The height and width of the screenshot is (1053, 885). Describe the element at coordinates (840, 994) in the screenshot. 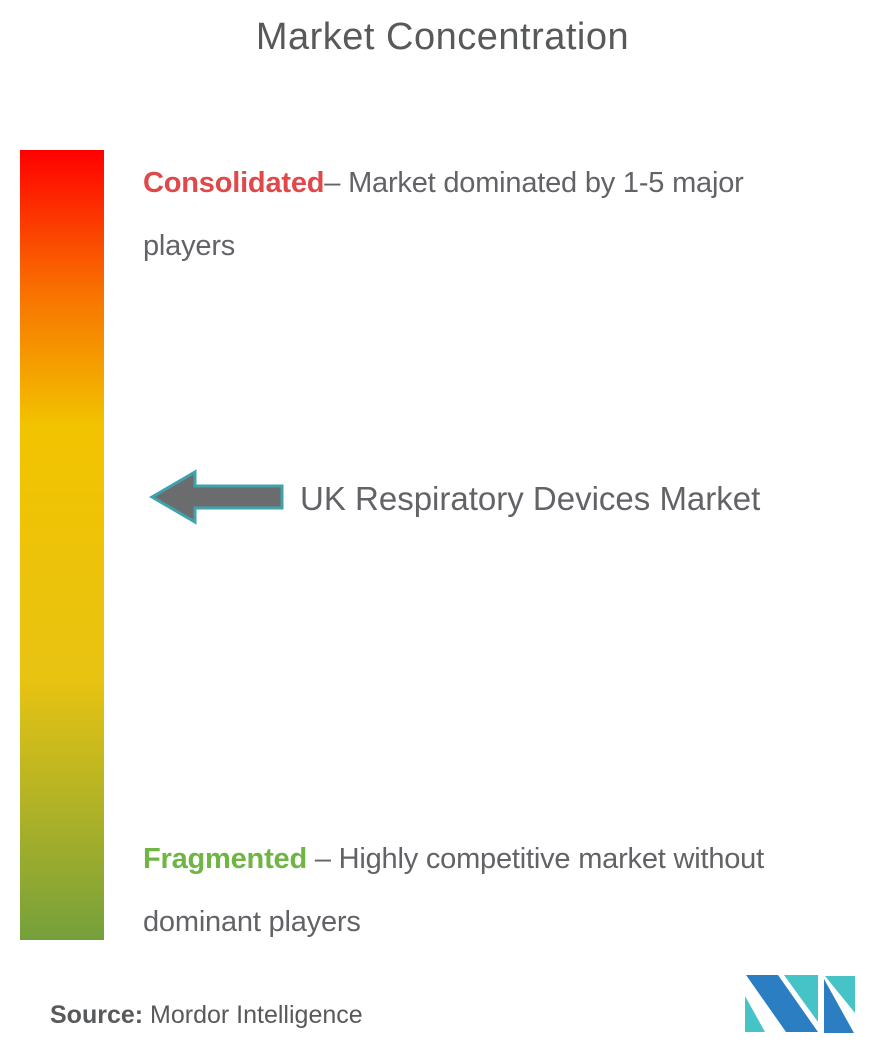

I see `logo-teal-right-bar` at that location.